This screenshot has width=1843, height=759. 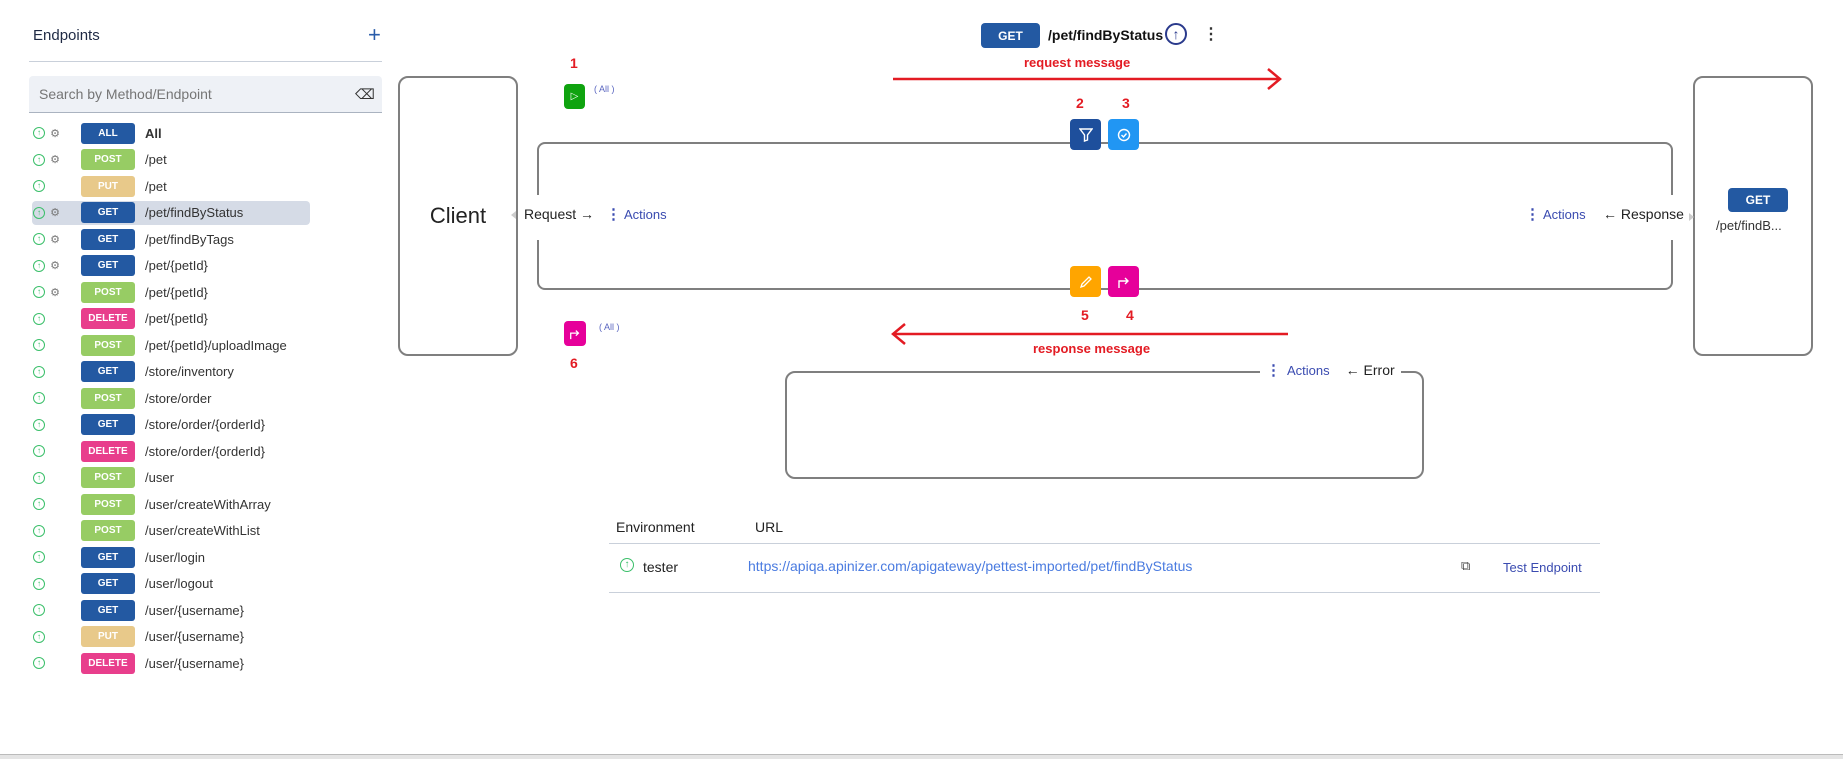 What do you see at coordinates (575, 333) in the screenshot?
I see `error-redirect-icon` at bounding box center [575, 333].